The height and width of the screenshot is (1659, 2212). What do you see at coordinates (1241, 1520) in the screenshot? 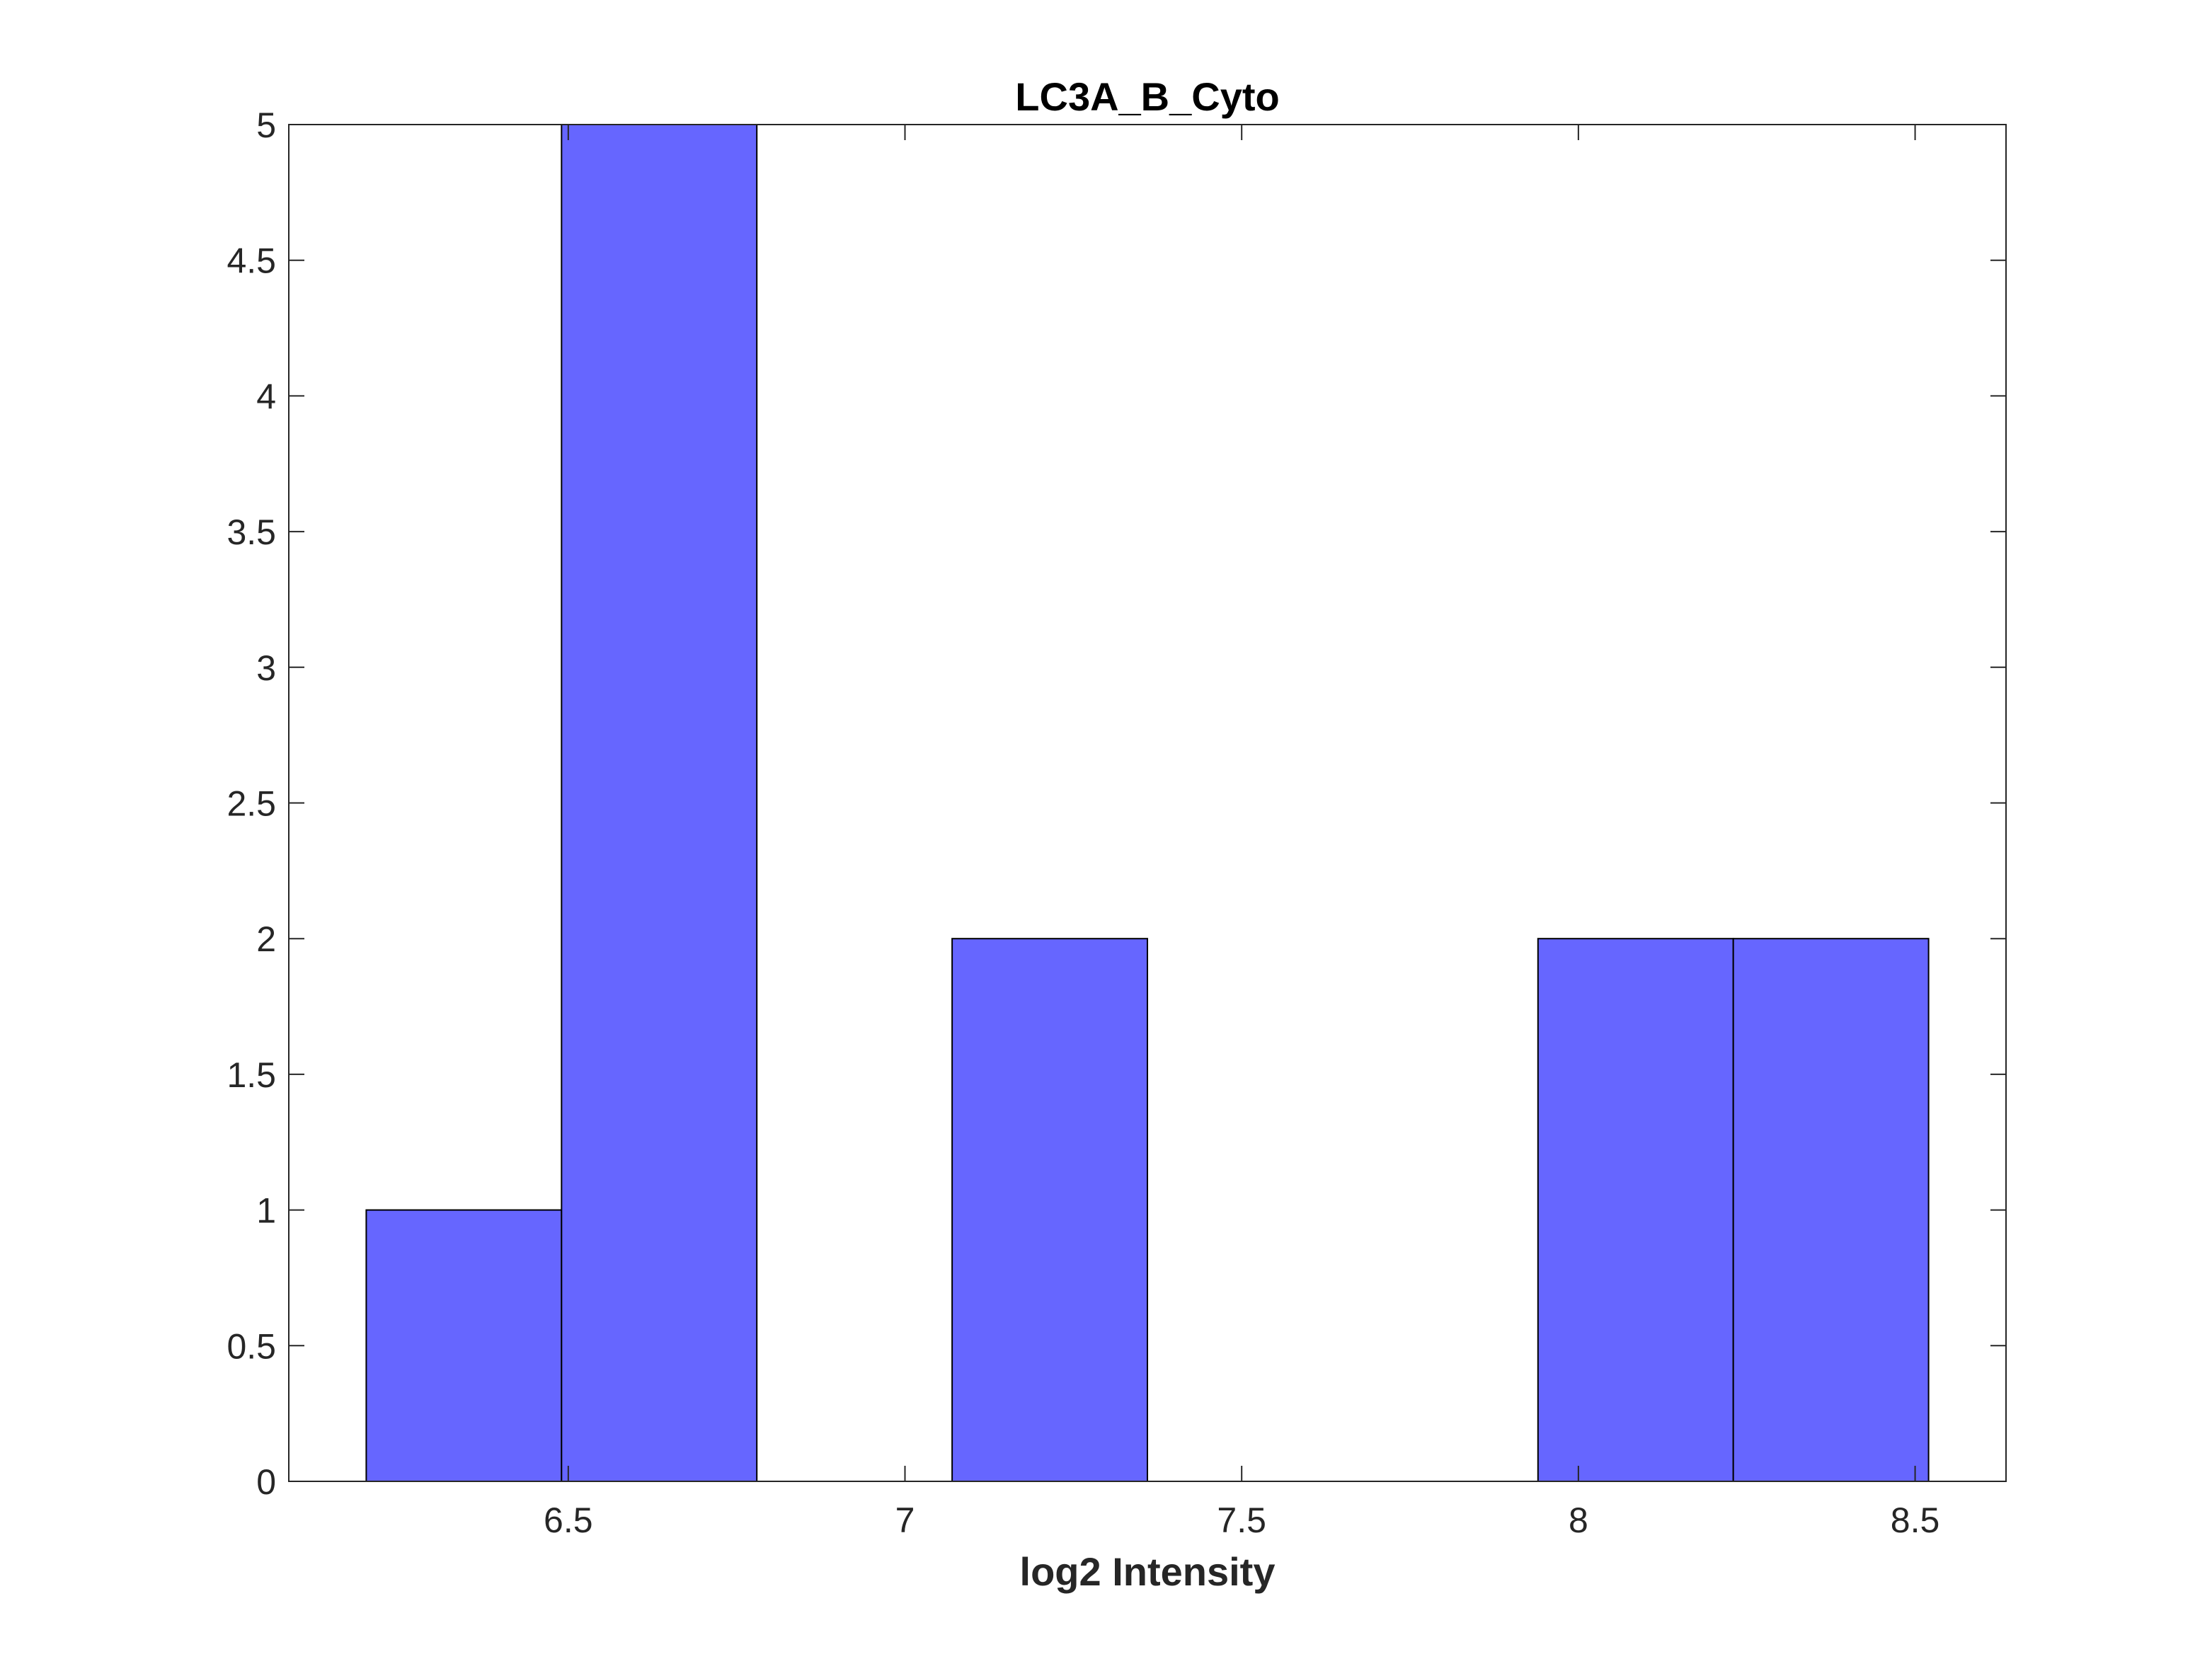
I see `x-tick-label-2: 7.5` at bounding box center [1241, 1520].